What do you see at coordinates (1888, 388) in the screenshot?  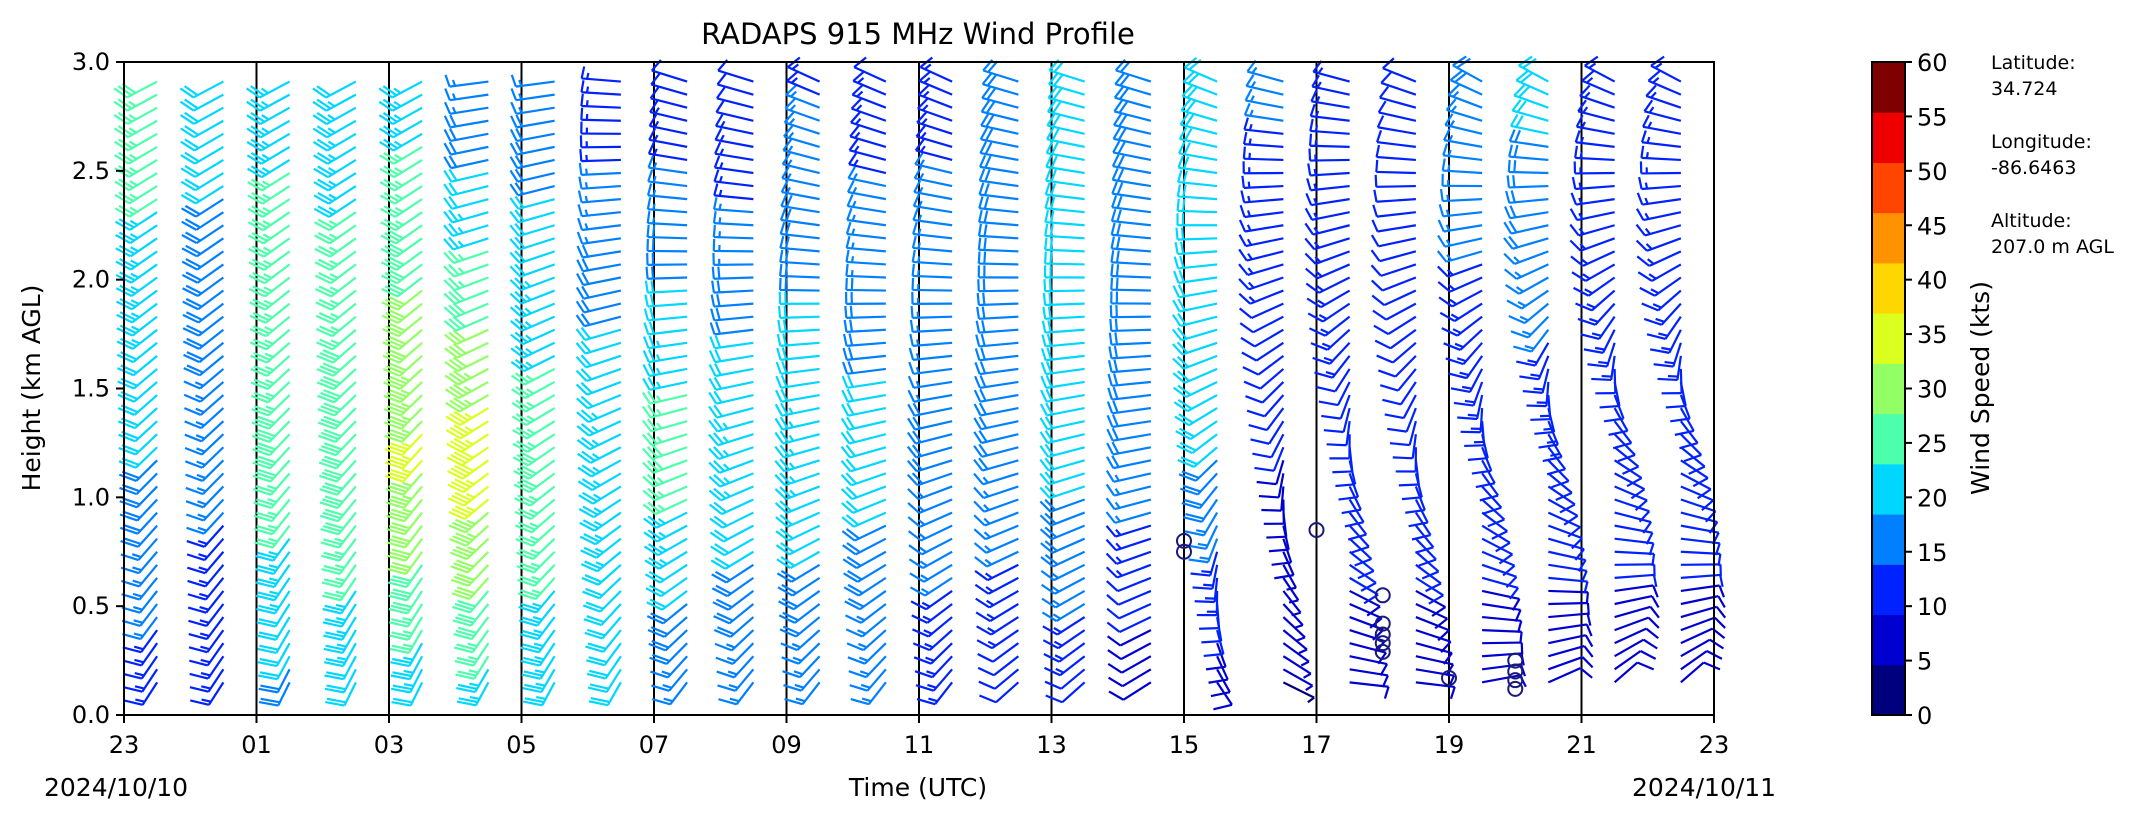 I see `colorbar-segment` at bounding box center [1888, 388].